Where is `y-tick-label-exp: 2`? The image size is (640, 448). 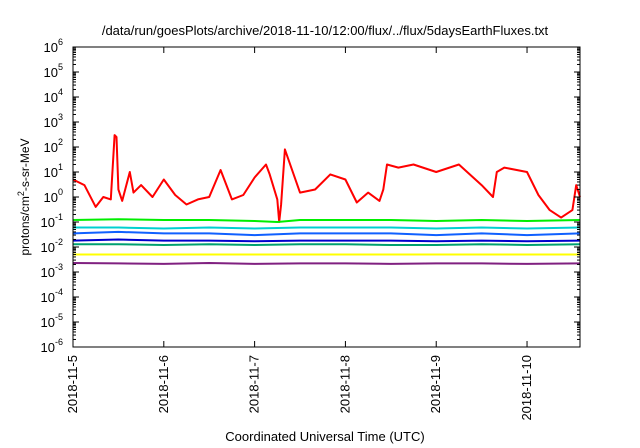 y-tick-label-exp: 2 is located at coordinates (60, 142).